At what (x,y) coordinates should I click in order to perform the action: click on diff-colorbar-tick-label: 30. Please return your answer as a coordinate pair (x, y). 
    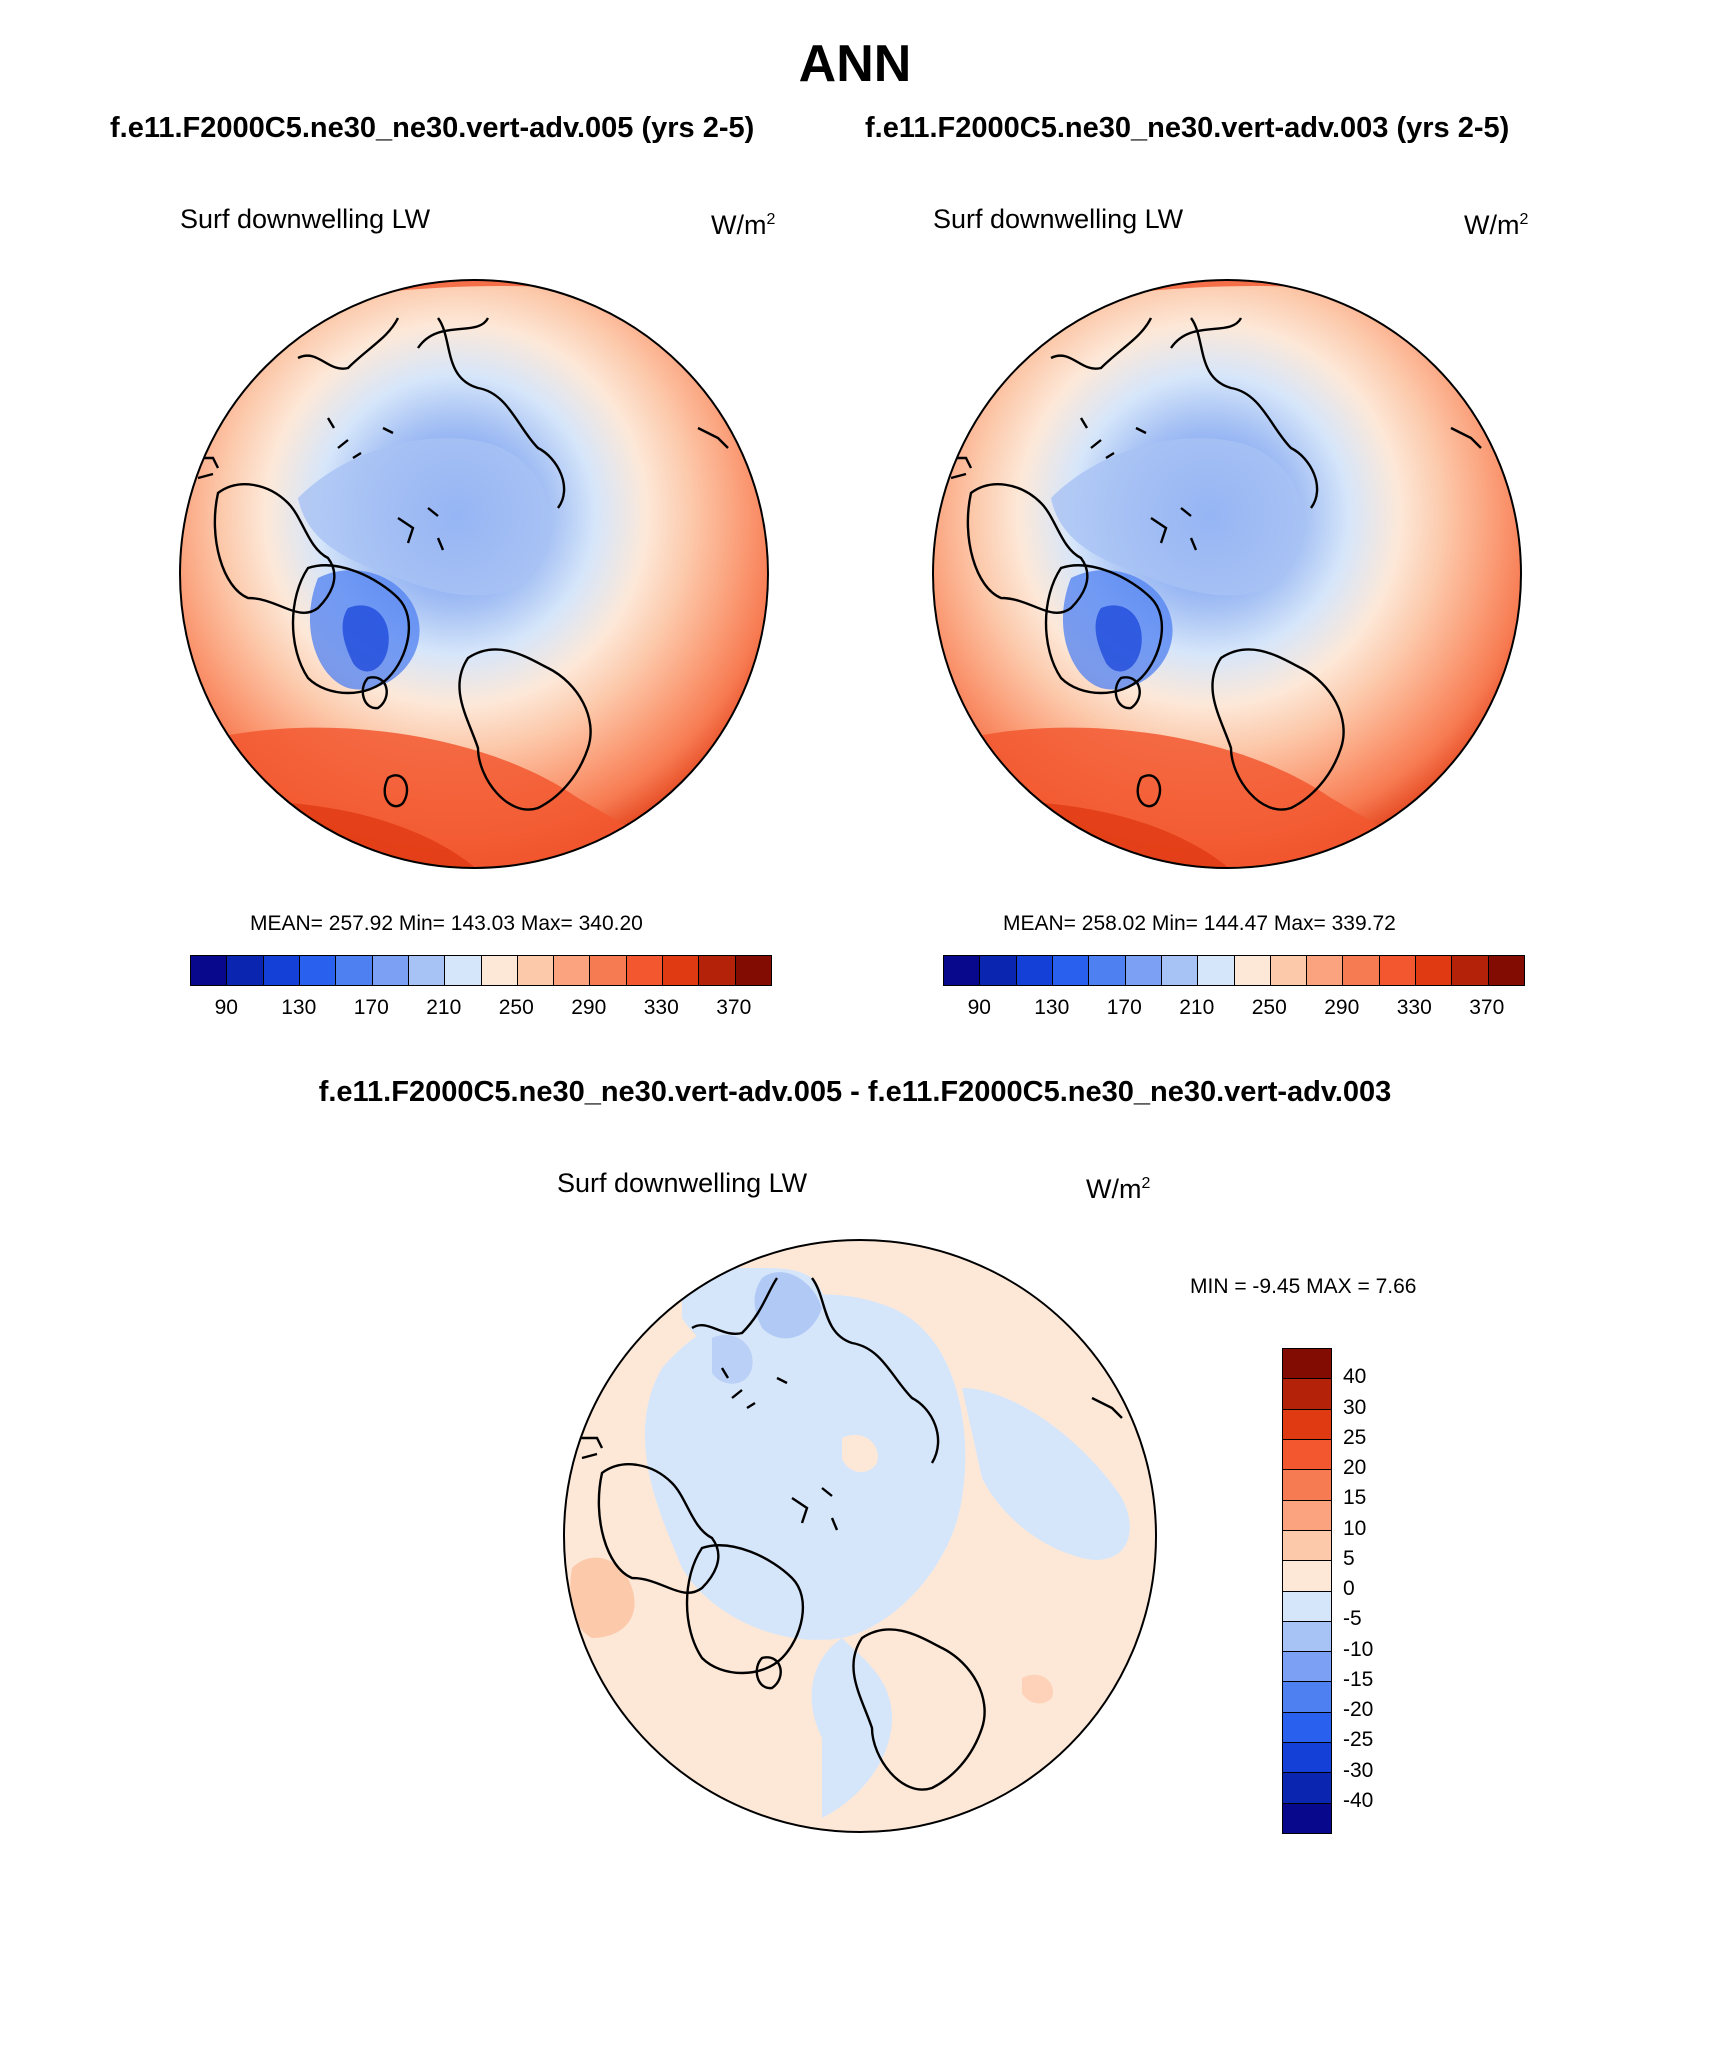
    Looking at the image, I should click on (1355, 1407).